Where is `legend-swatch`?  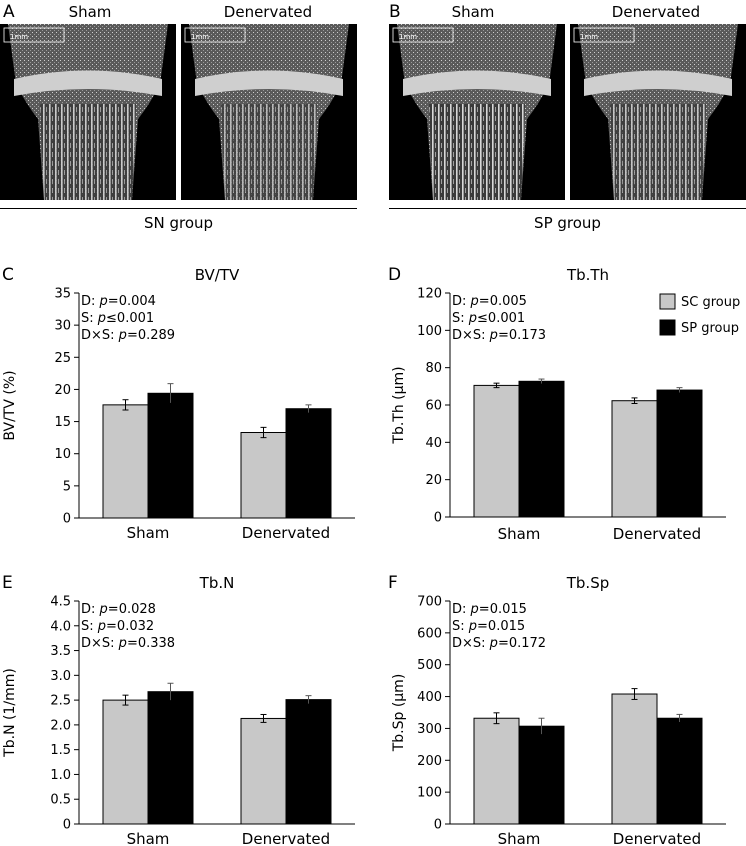 legend-swatch is located at coordinates (667, 327).